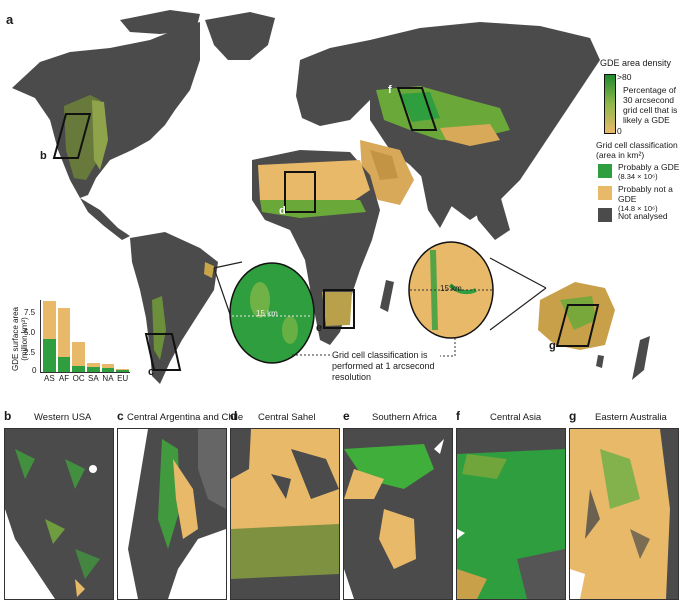  I want to click on subpanel-letter-d: d, so click(234, 416).